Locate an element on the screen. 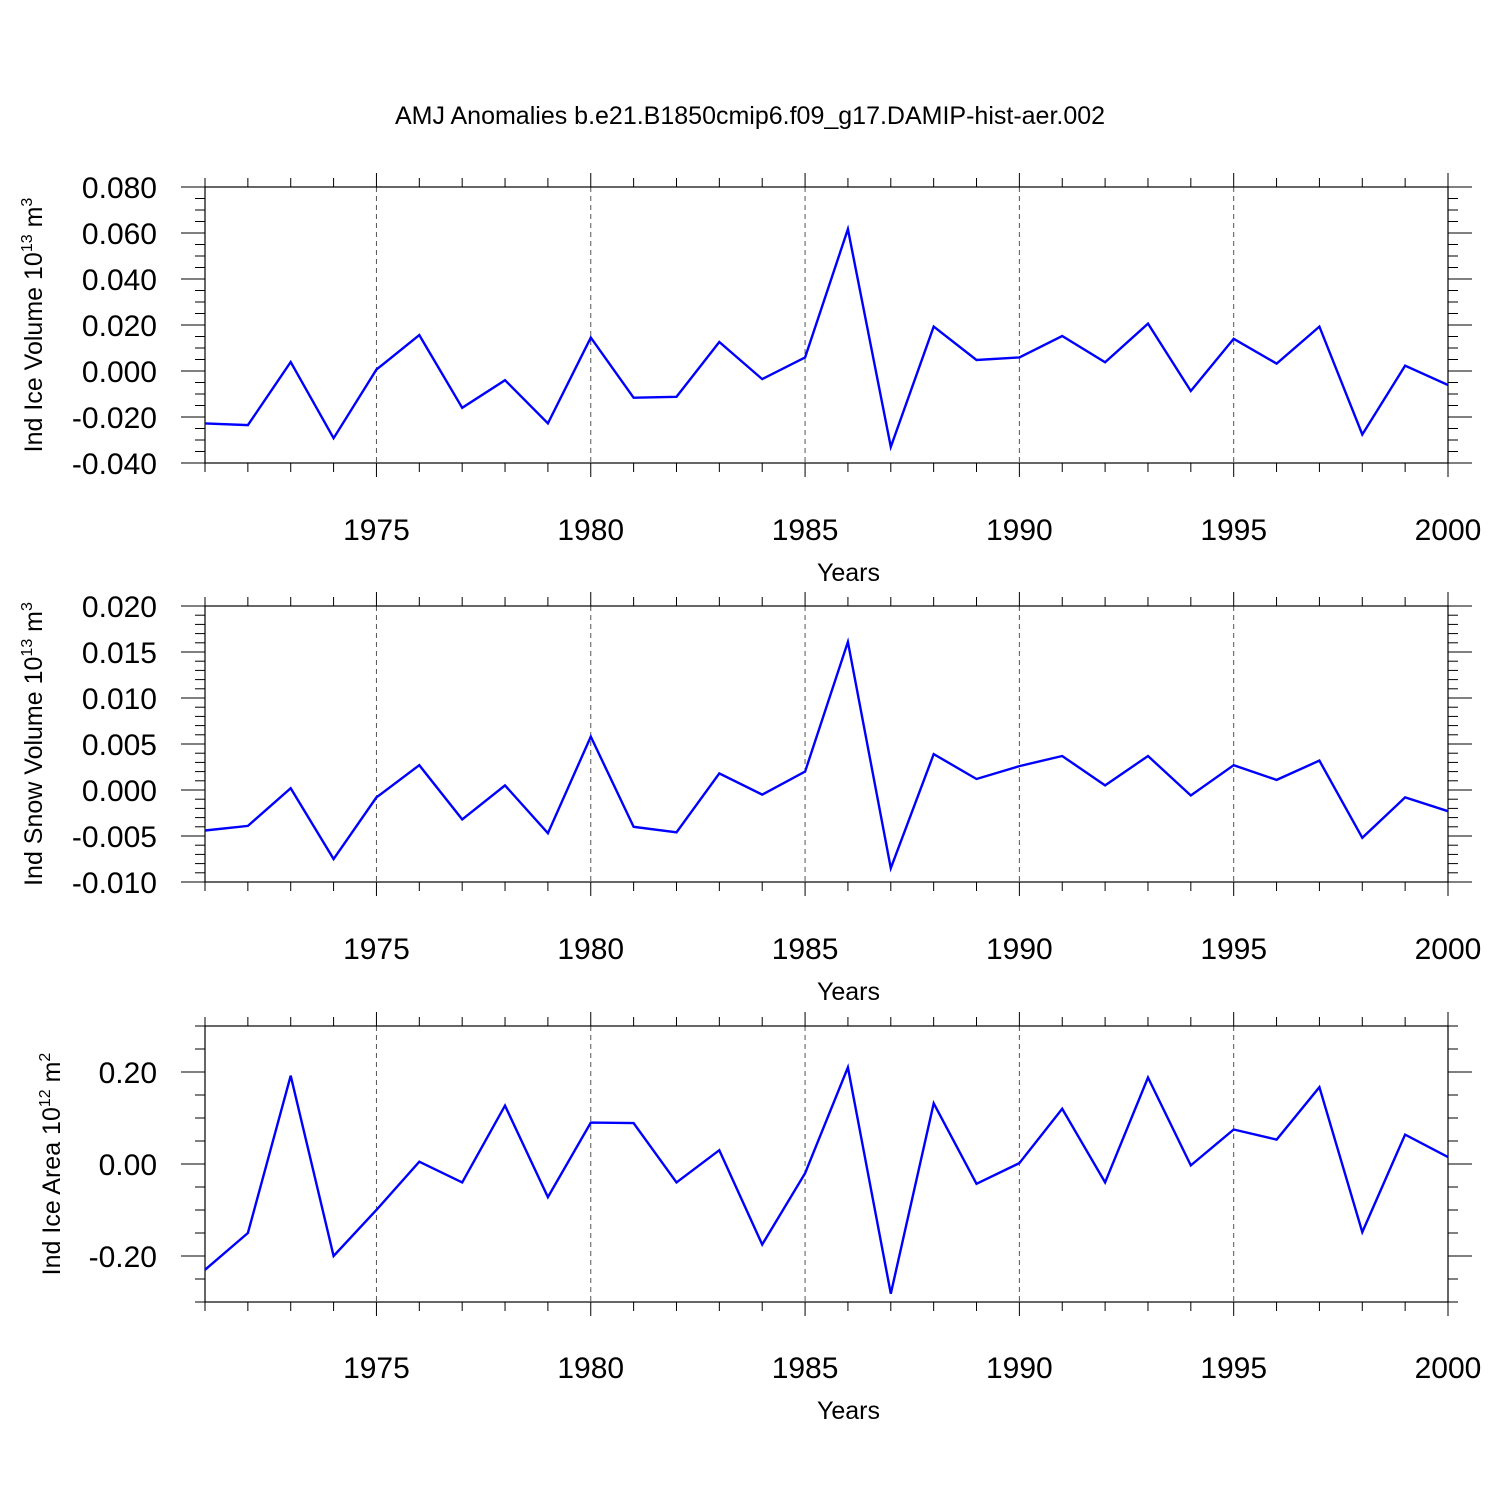 This screenshot has height=1500, width=1500. y-axis-label: Ind Ice Volume 1013 m3 is located at coordinates (33, 325).